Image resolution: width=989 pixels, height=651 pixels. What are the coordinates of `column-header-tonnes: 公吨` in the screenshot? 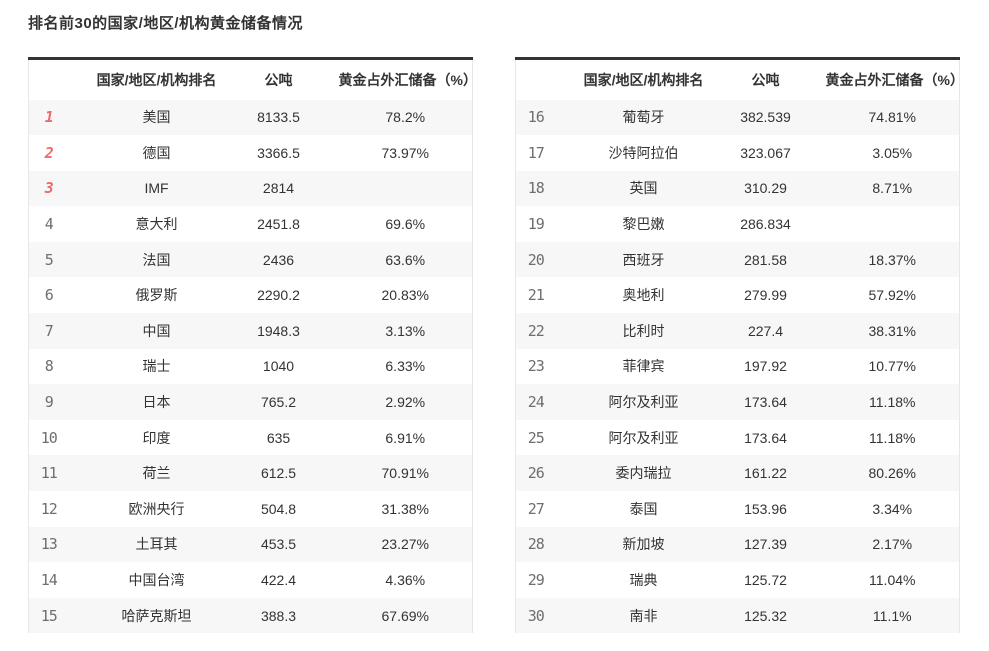 It's located at (765, 79).